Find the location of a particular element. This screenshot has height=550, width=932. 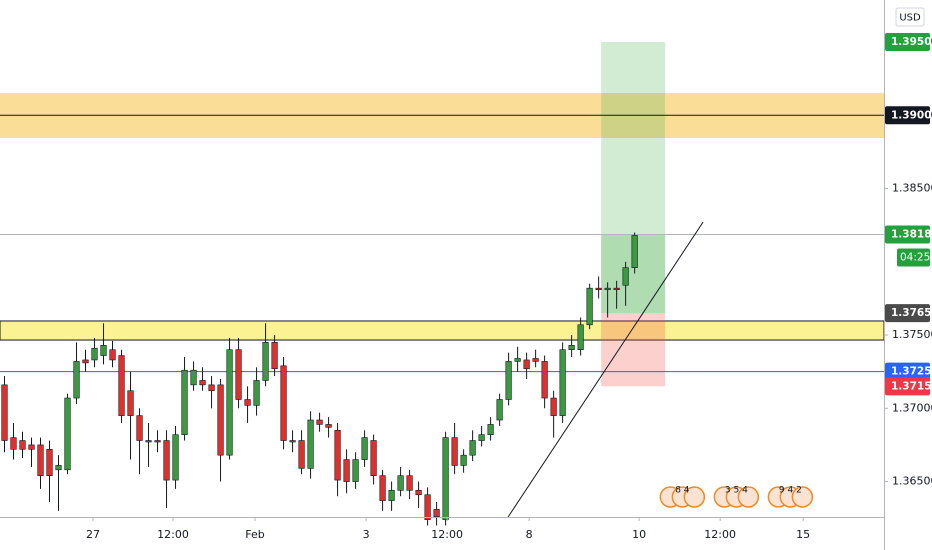

trendline is located at coordinates (605, 369).